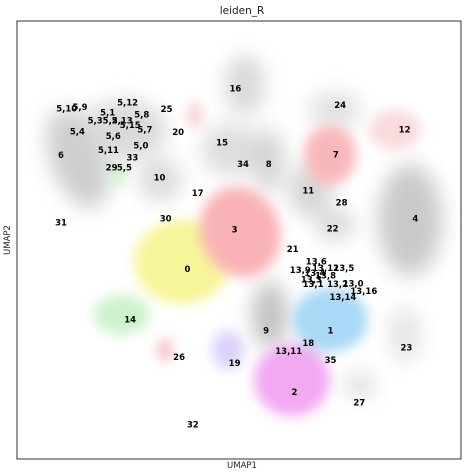 This screenshot has width=474, height=475. What do you see at coordinates (313, 285) in the screenshot?
I see `cluster-label-13-1: 13,1` at bounding box center [313, 285].